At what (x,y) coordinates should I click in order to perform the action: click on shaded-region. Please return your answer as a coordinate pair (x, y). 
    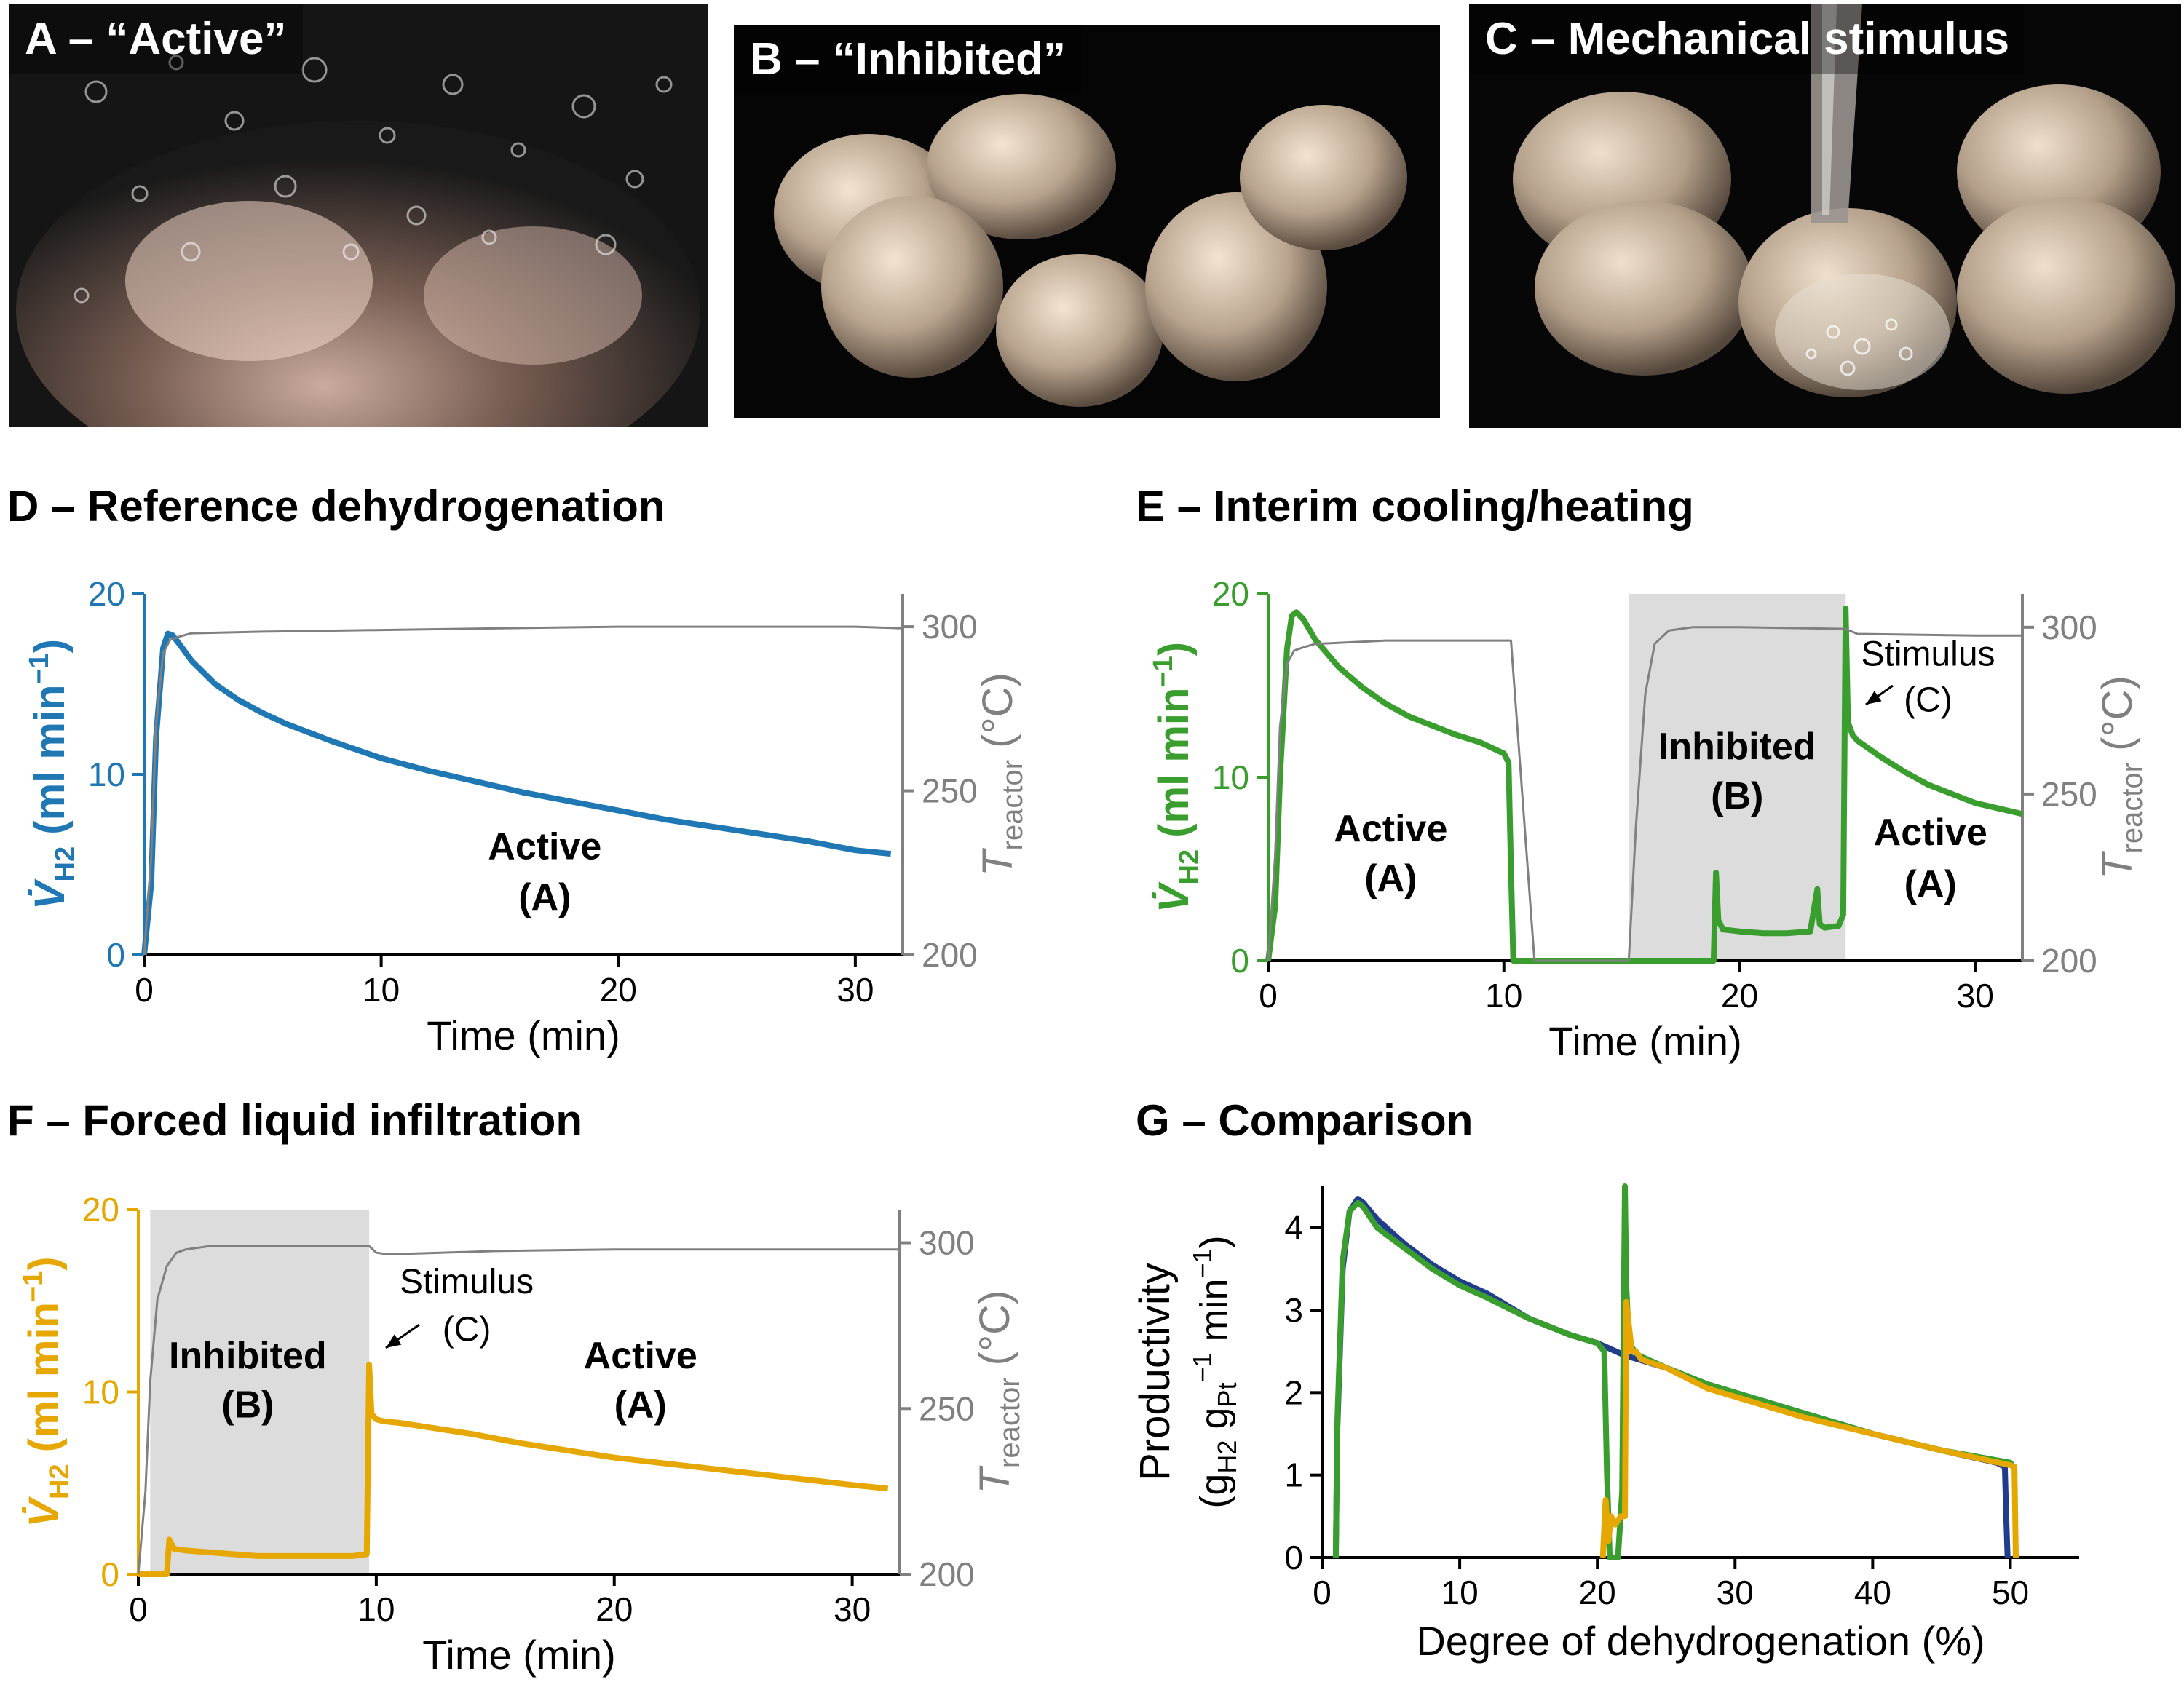
    Looking at the image, I should click on (260, 1392).